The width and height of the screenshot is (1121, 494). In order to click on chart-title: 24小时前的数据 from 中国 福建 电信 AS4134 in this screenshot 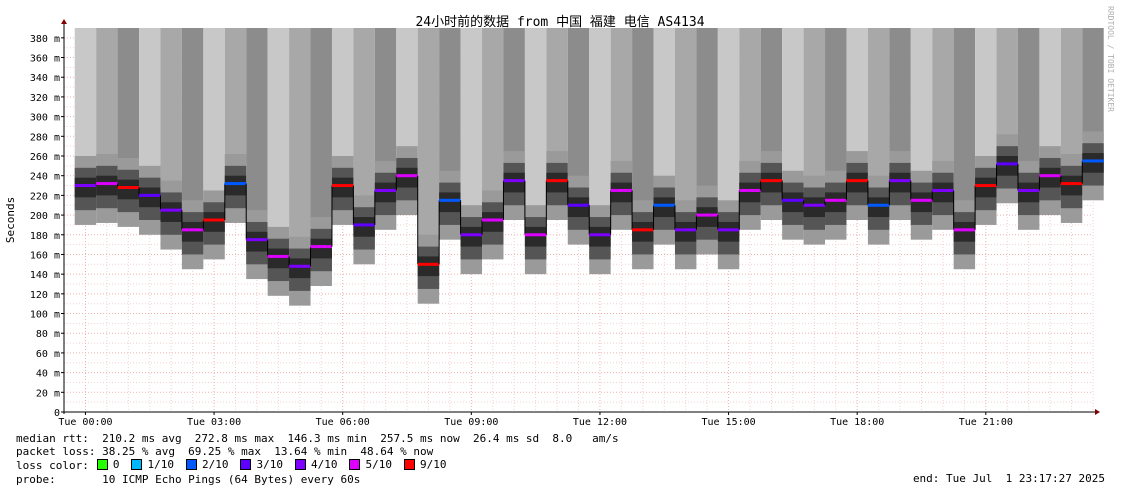, I will do `click(559, 22)`.